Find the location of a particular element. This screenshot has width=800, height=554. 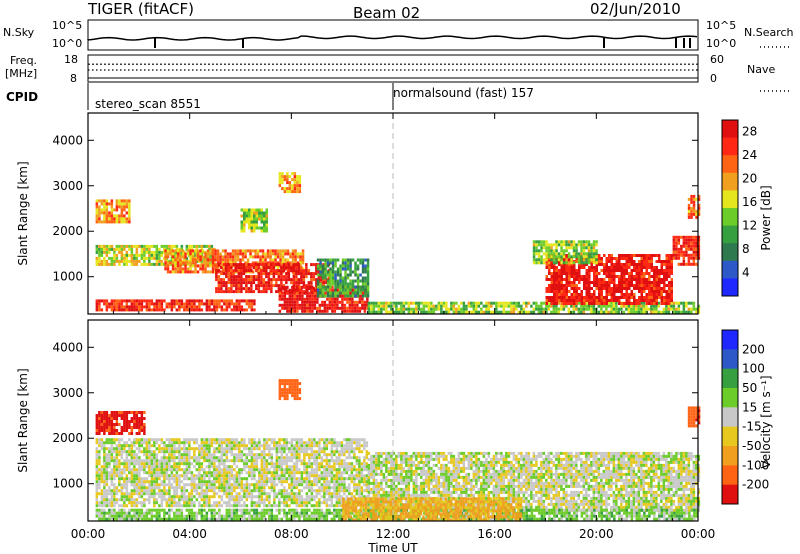

velocity-cbar-tick-3: 15 is located at coordinates (749, 407).